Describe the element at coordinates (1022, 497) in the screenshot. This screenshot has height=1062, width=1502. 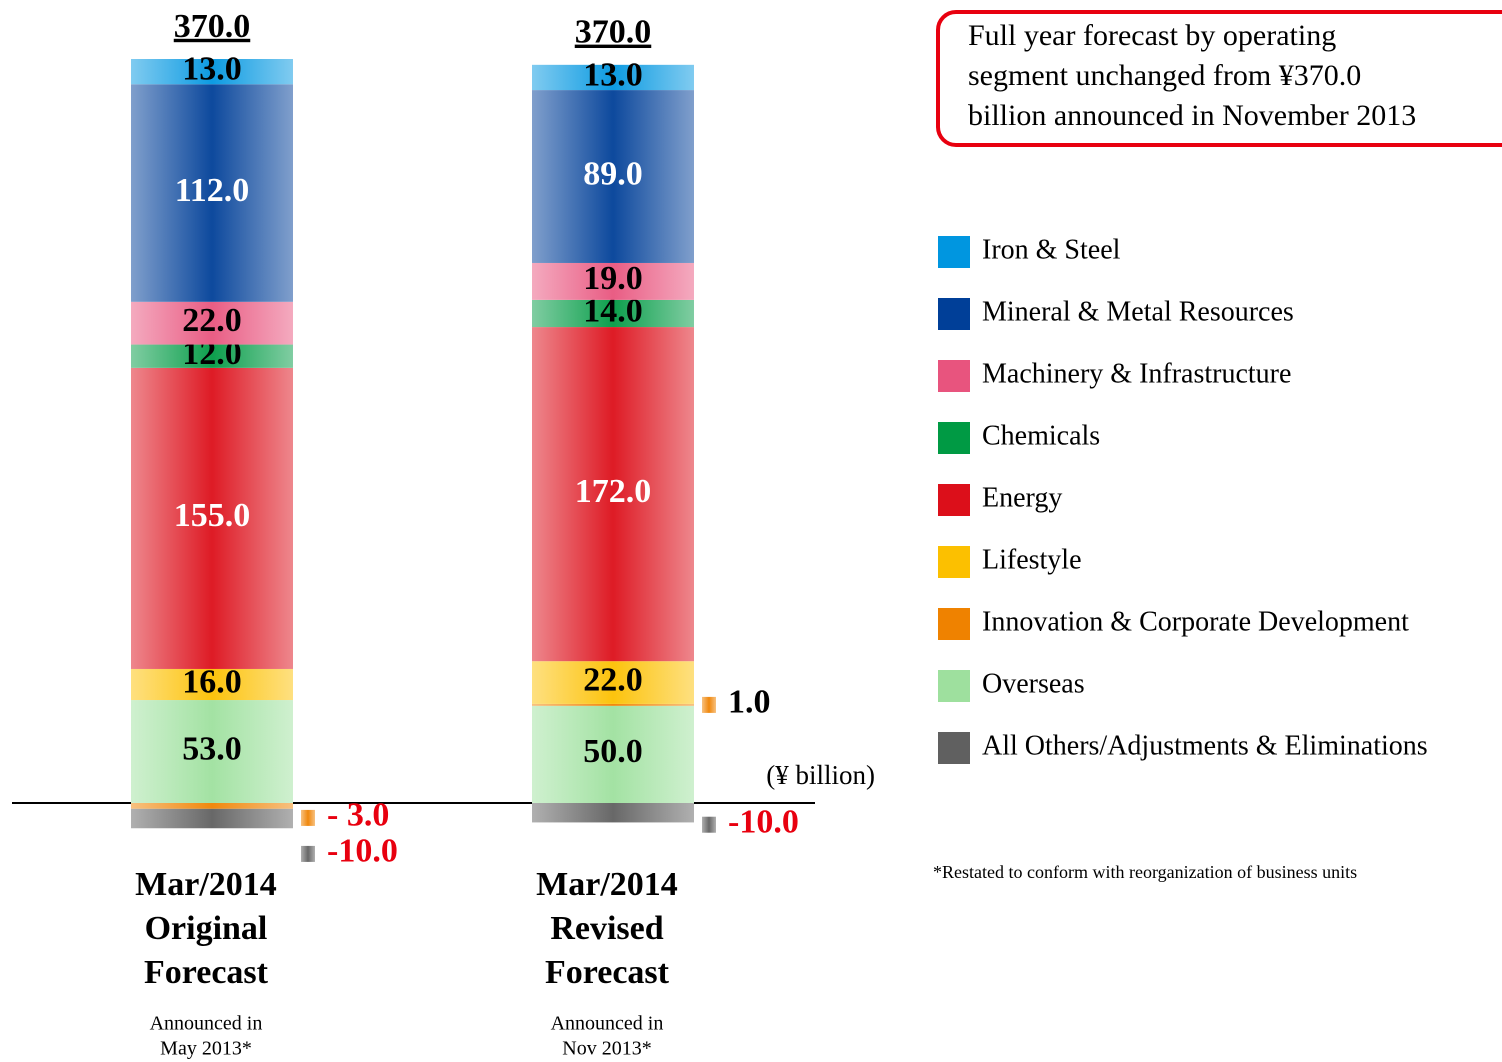
I see `legend-label: Energy` at that location.